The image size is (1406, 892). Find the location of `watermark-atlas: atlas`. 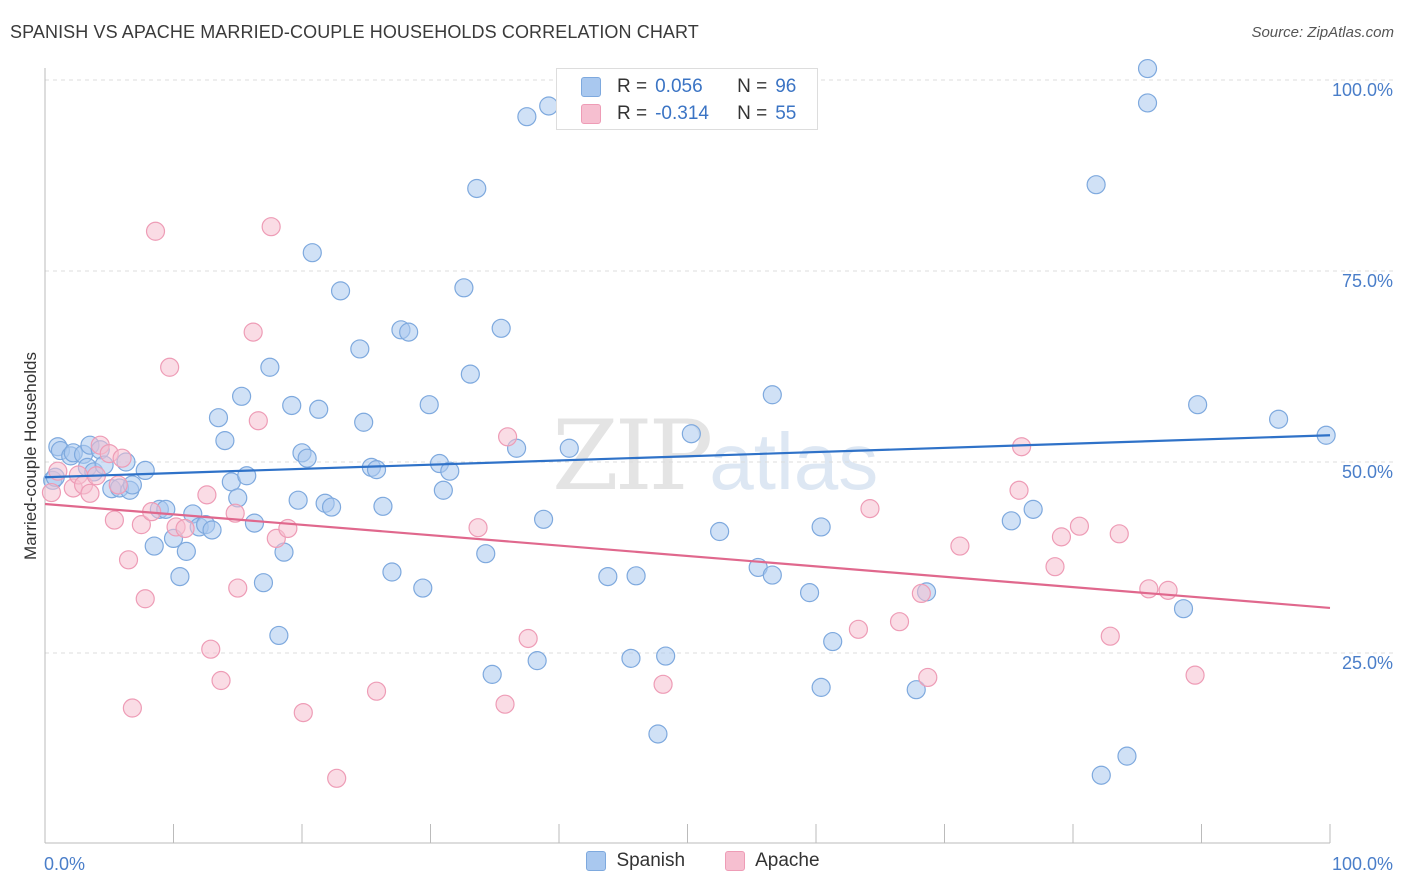

watermark-atlas: atlas is located at coordinates (794, 461).